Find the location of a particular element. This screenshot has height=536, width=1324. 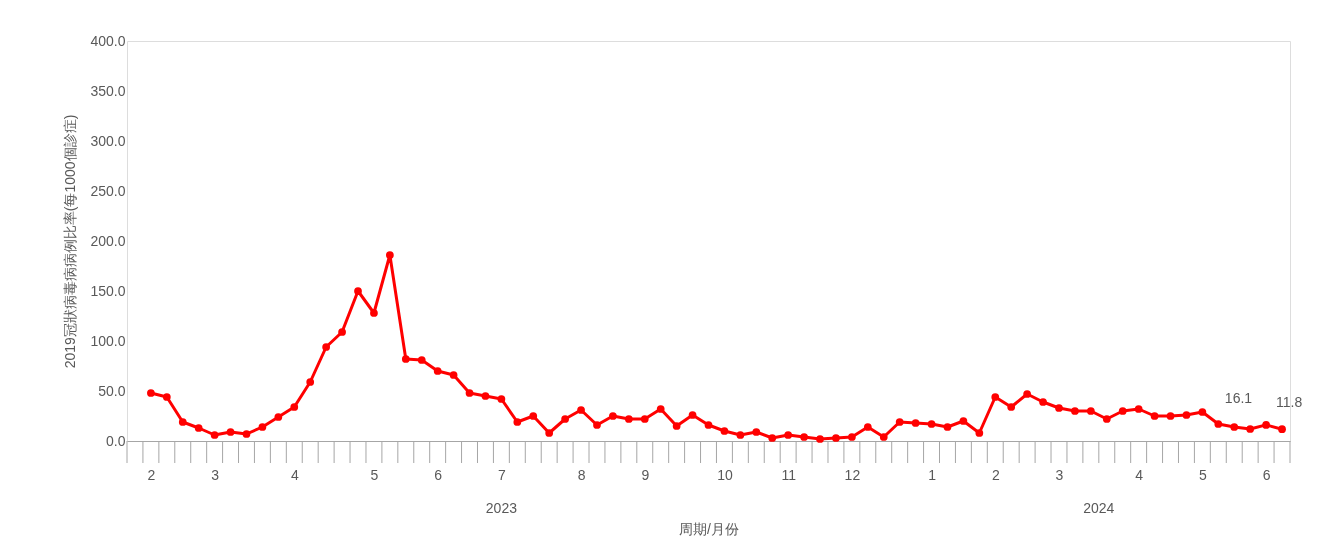

y-tick-label: 350.0 is located at coordinates (108, 90).